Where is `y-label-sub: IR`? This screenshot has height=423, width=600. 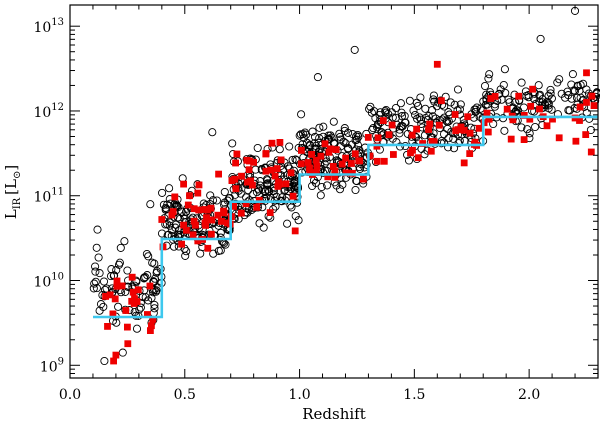
y-label-sub: IR is located at coordinates (17, 203).